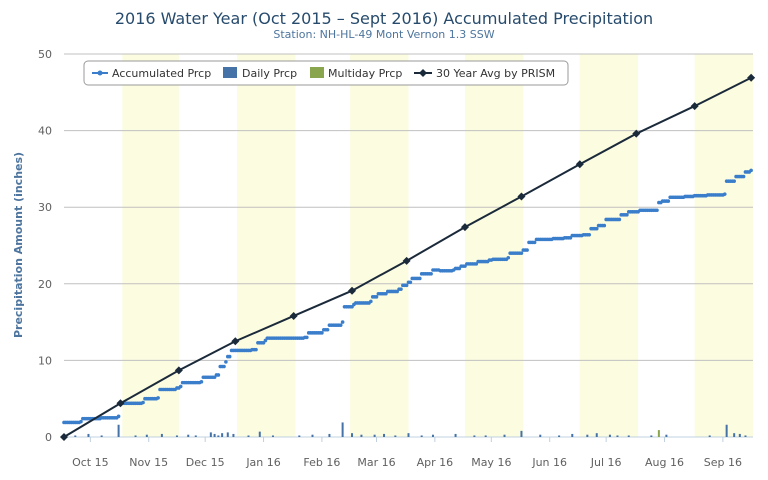  What do you see at coordinates (161, 73) in the screenshot?
I see `legend-label-accumulated: Accumulated Prcp` at bounding box center [161, 73].